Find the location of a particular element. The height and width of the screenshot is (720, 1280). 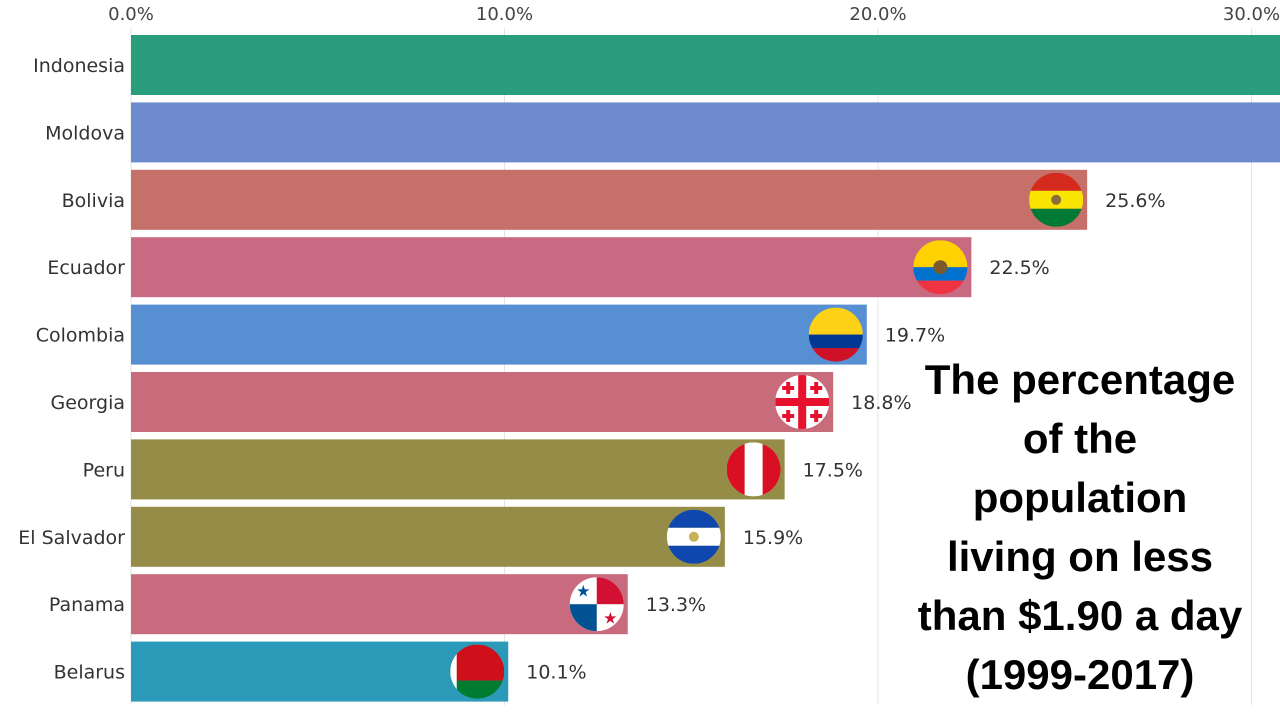

title-line: The percentage is located at coordinates (1080, 379).